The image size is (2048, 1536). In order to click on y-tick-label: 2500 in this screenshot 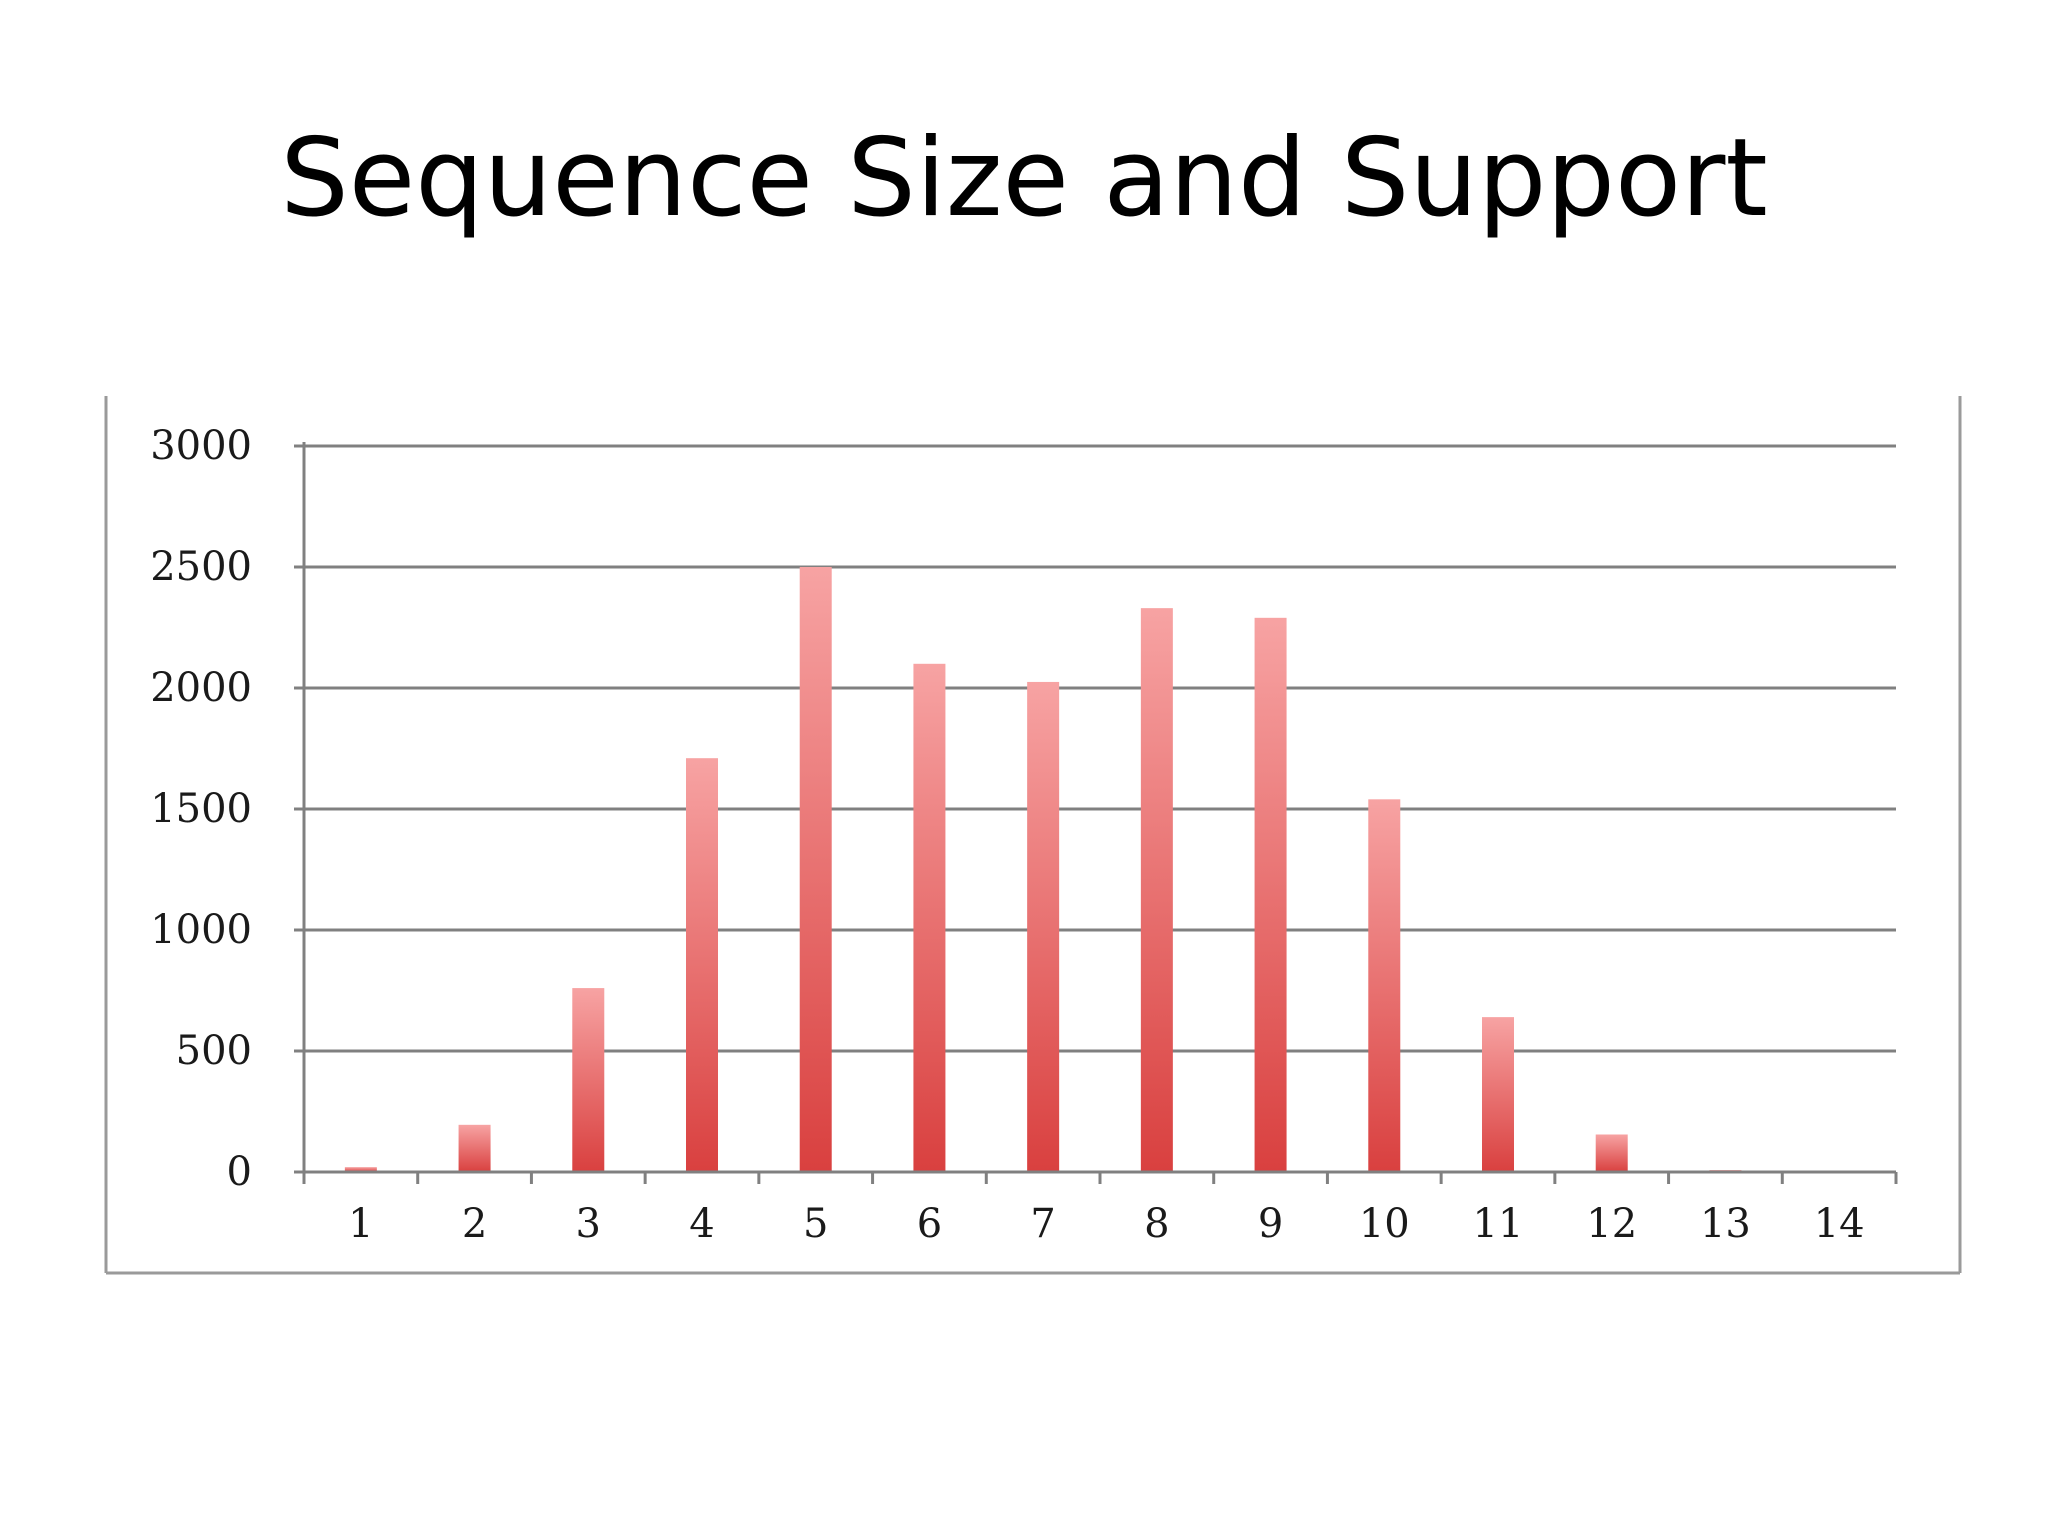, I will do `click(201, 567)`.